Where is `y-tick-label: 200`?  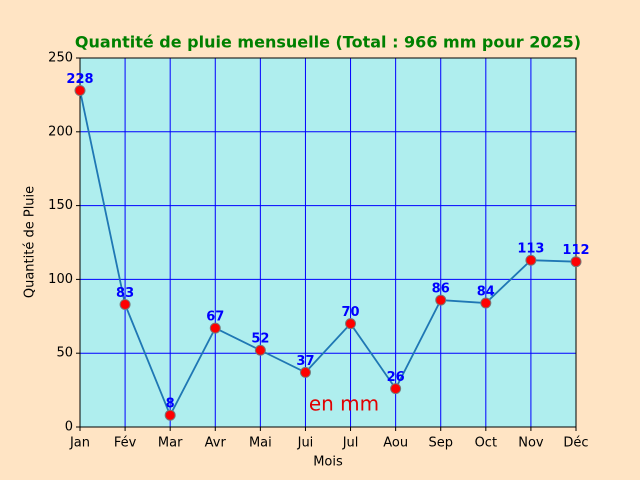 y-tick-label: 200 is located at coordinates (60, 131).